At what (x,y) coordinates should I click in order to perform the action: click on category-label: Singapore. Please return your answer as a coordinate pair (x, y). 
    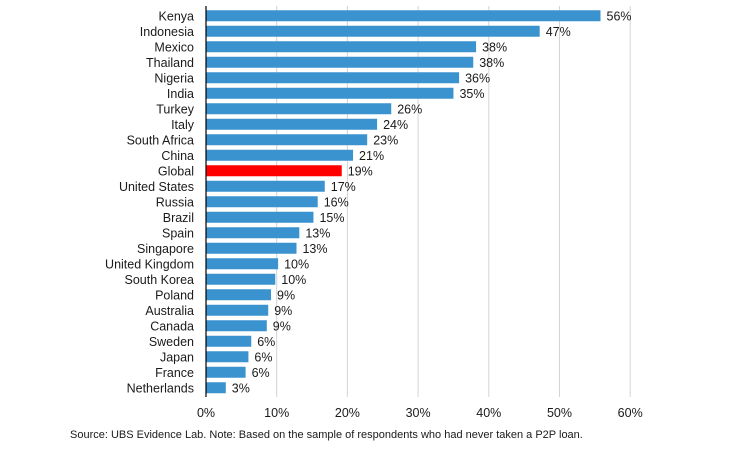
    Looking at the image, I should click on (165, 249).